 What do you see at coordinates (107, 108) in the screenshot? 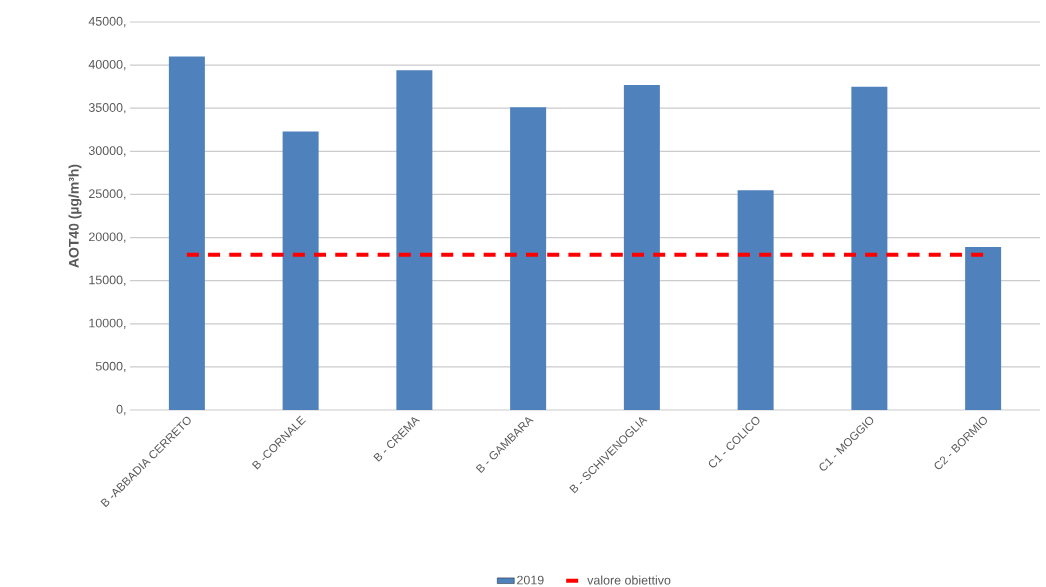
I see `y-tick-label: 35000,` at bounding box center [107, 108].